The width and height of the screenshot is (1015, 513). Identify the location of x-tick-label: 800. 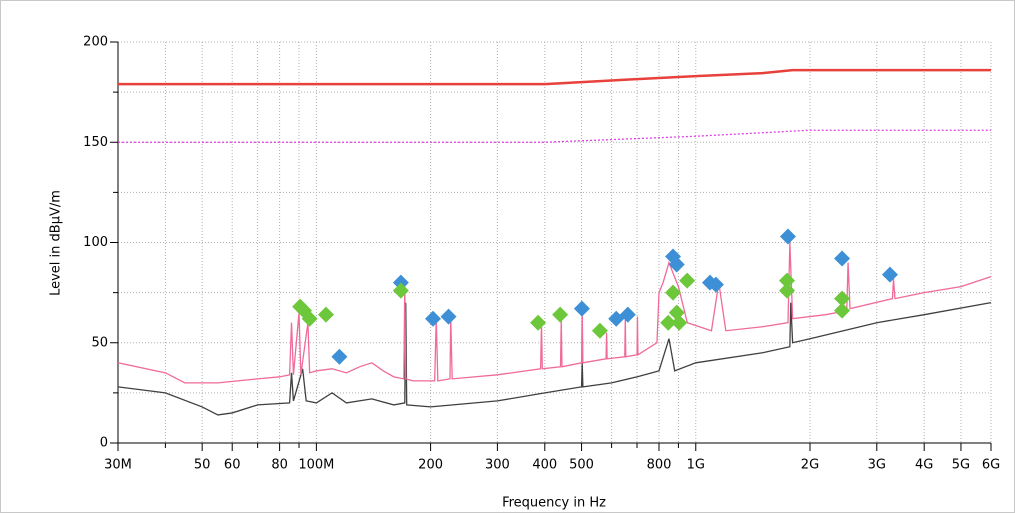
(659, 465).